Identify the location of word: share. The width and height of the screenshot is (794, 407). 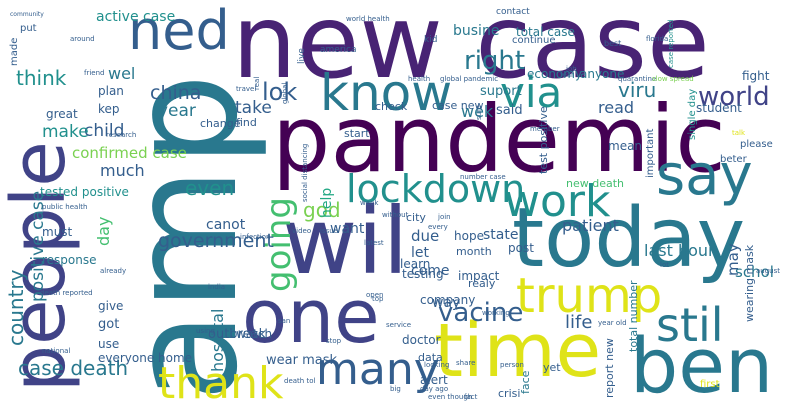
(466, 363).